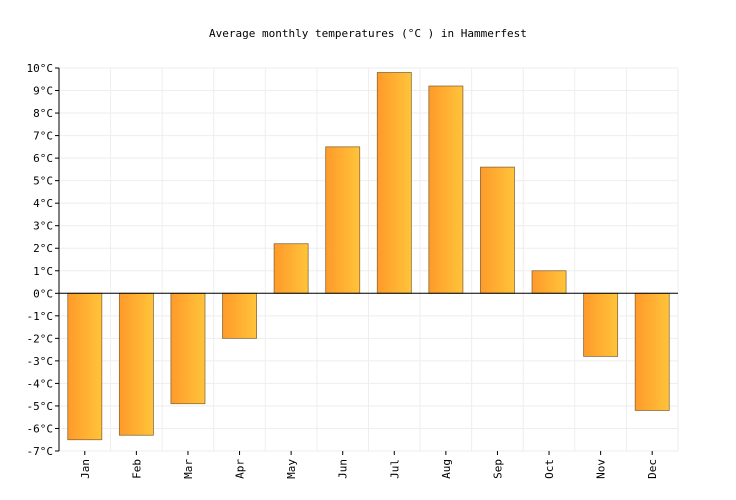  Describe the element at coordinates (188, 348) in the screenshot. I see `bar-mar` at that location.